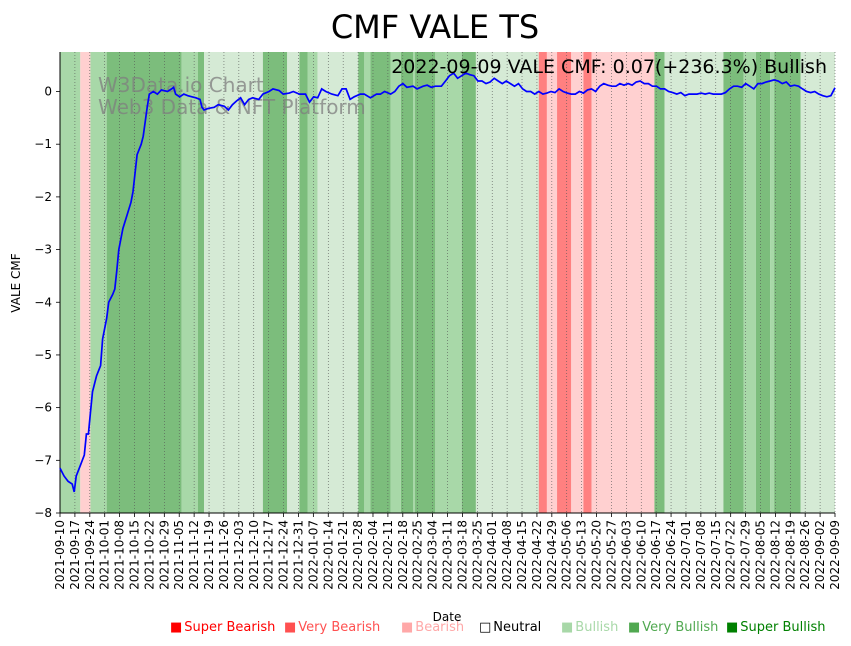 This screenshot has height=646, width=851. What do you see at coordinates (60, 555) in the screenshot?
I see `x-tick-label: 2021-09-10` at bounding box center [60, 555].